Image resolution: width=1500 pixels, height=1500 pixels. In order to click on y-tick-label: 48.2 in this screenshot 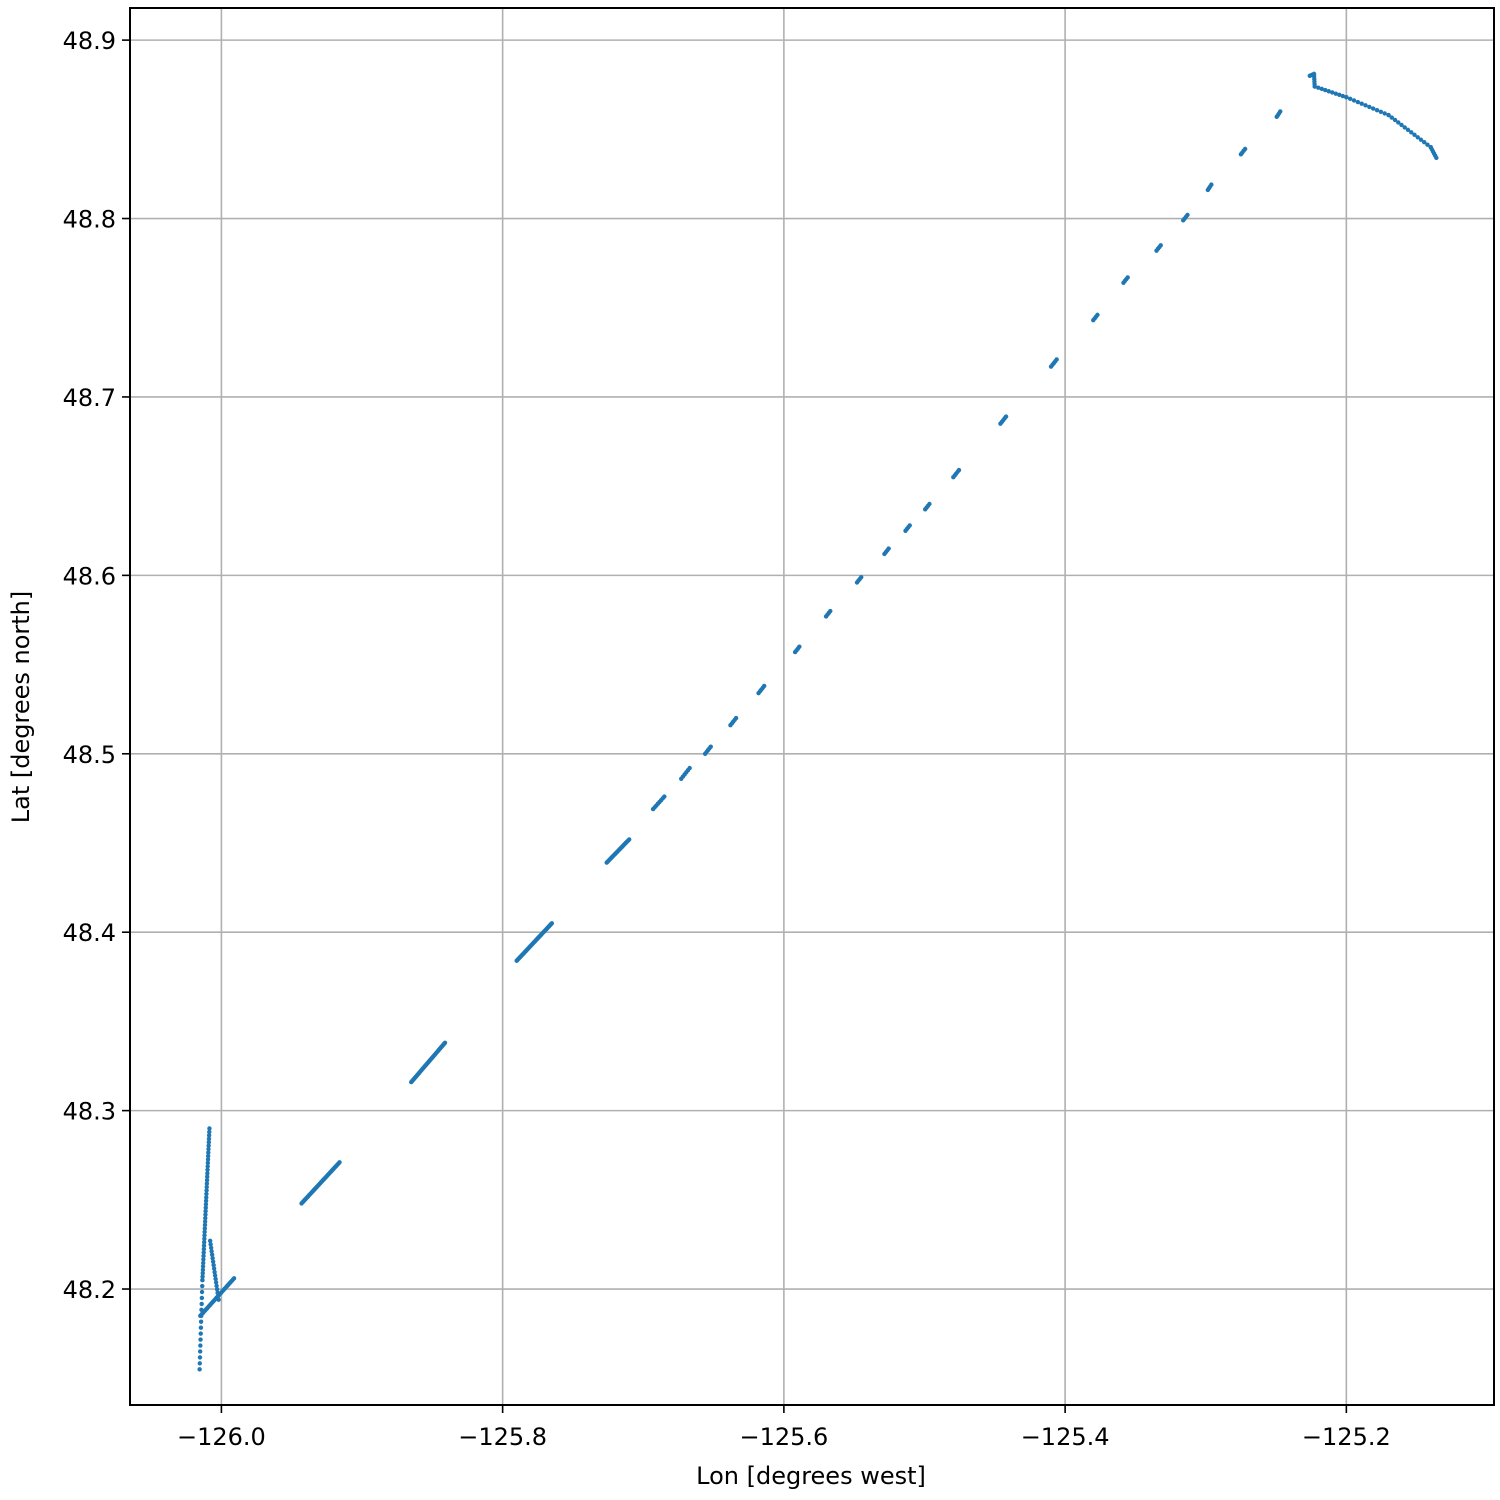, I will do `click(89, 1290)`.